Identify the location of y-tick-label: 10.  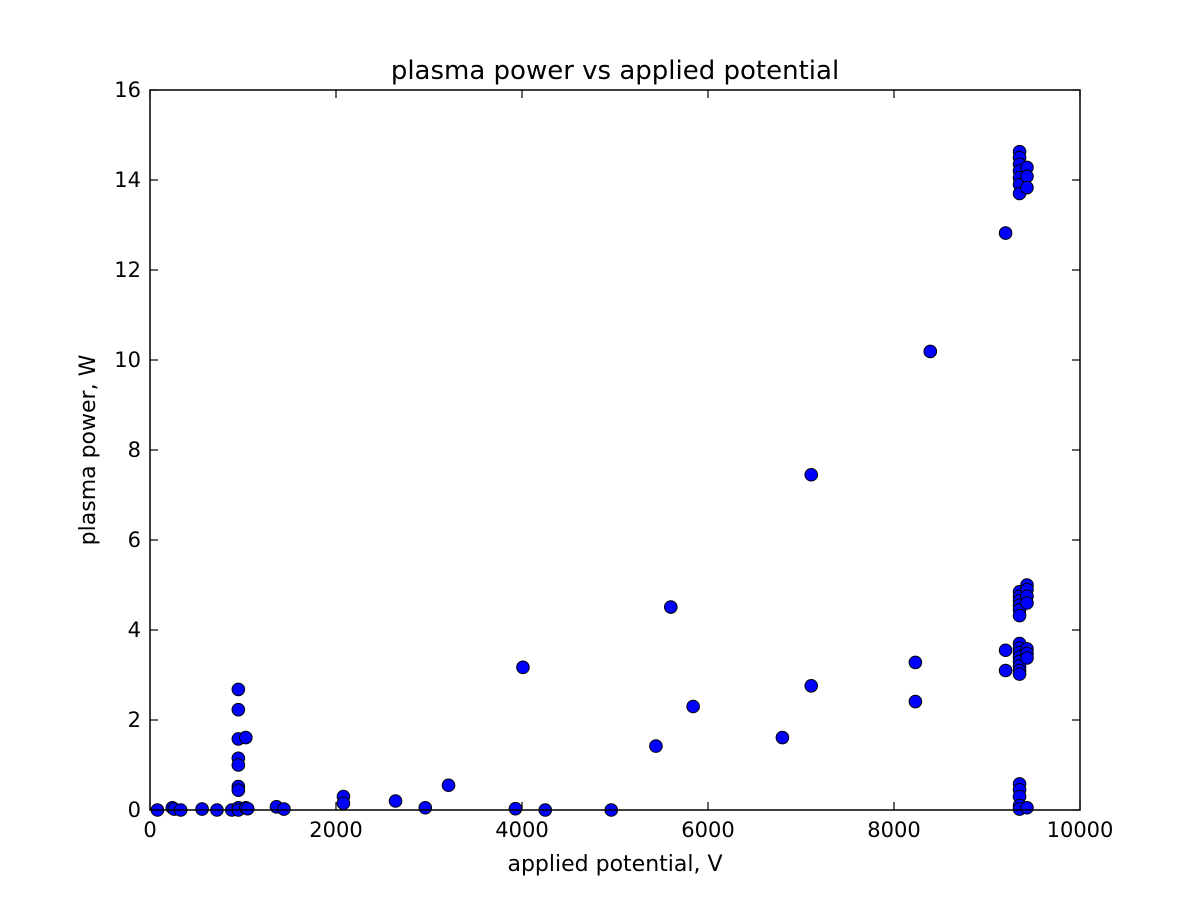
(127, 360).